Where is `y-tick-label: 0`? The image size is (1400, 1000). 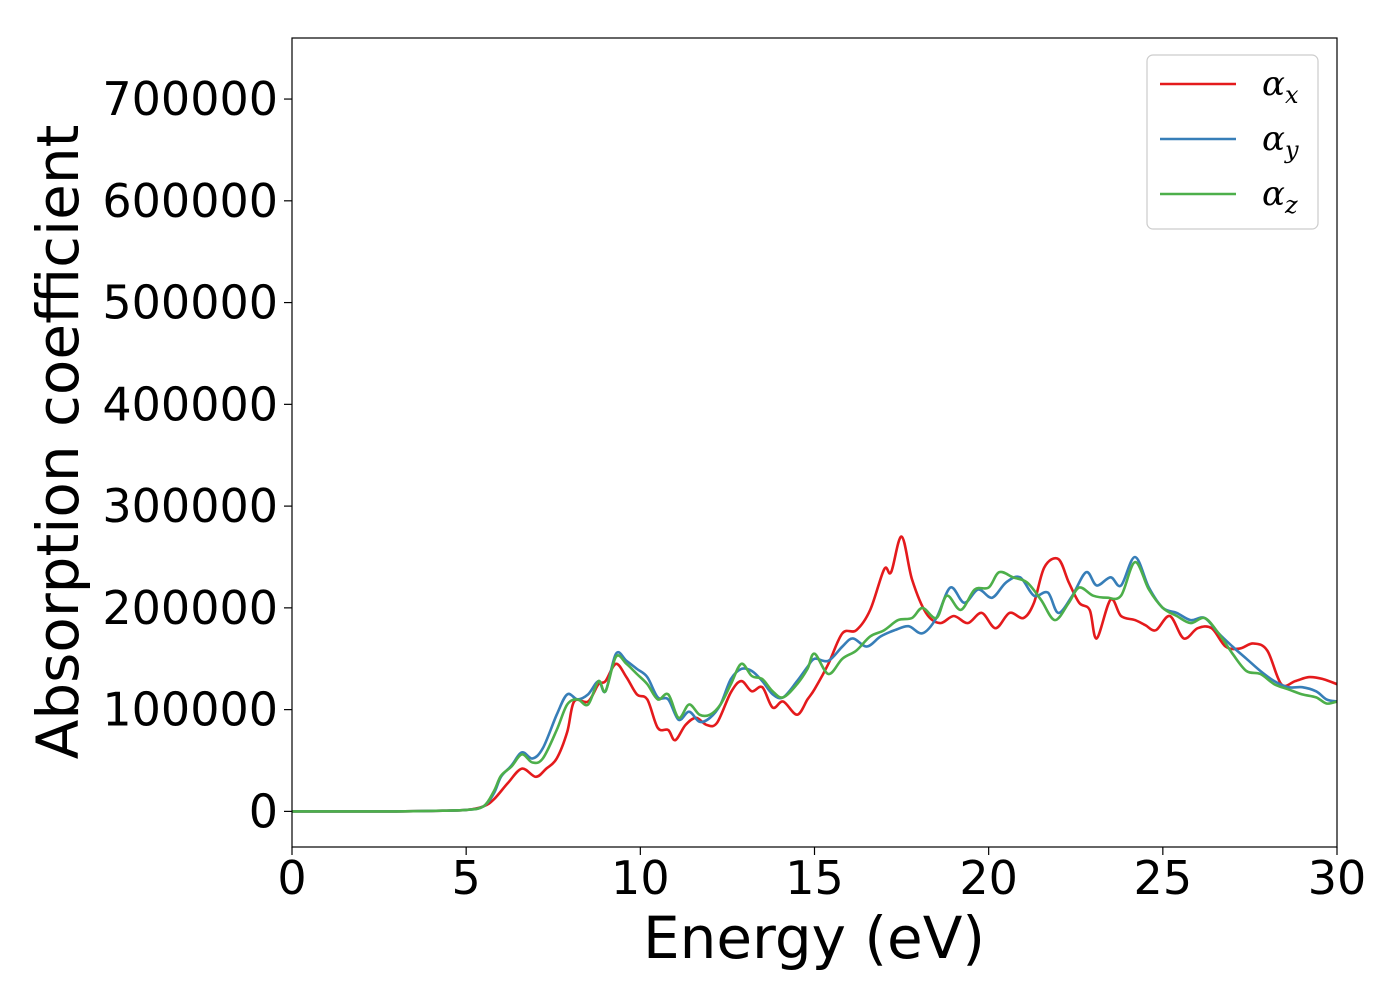 y-tick-label: 0 is located at coordinates (263, 811).